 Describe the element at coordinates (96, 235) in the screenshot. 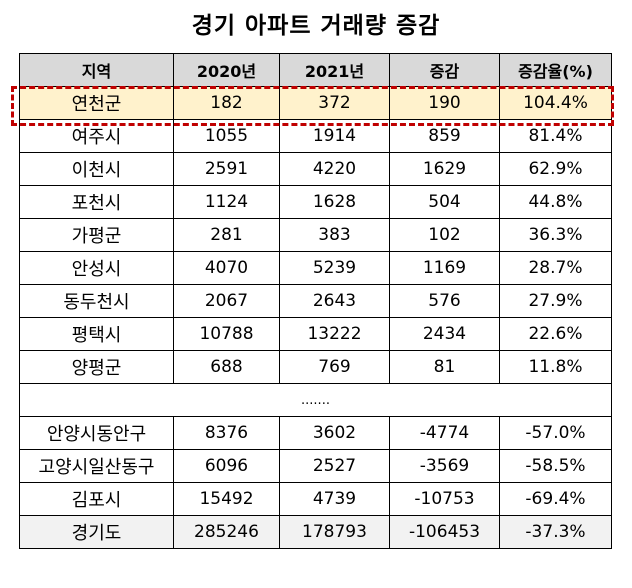

I see `cell-region: 가평군` at that location.